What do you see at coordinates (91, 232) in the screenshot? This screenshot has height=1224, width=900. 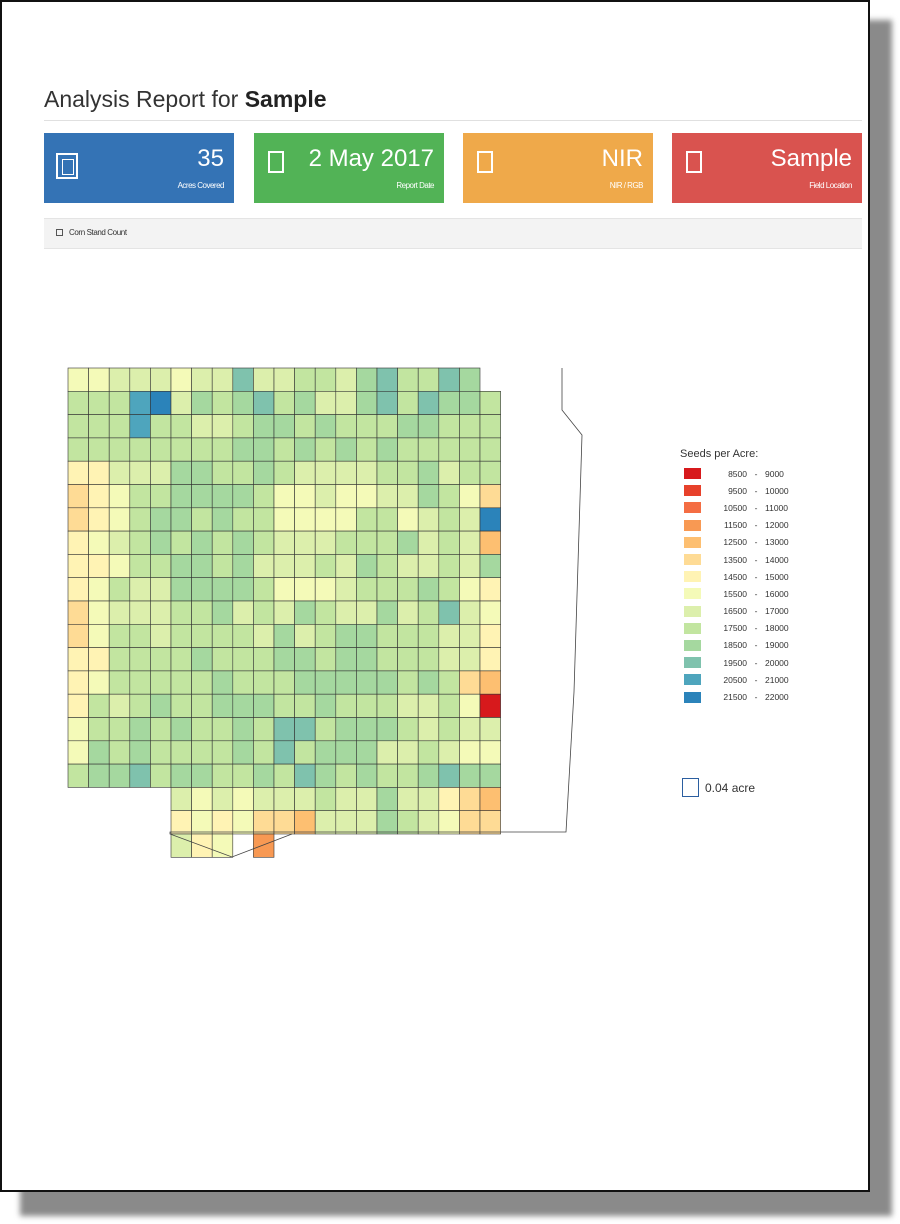 I see `tab-corn-stand-count: Corn Stand Count` at bounding box center [91, 232].